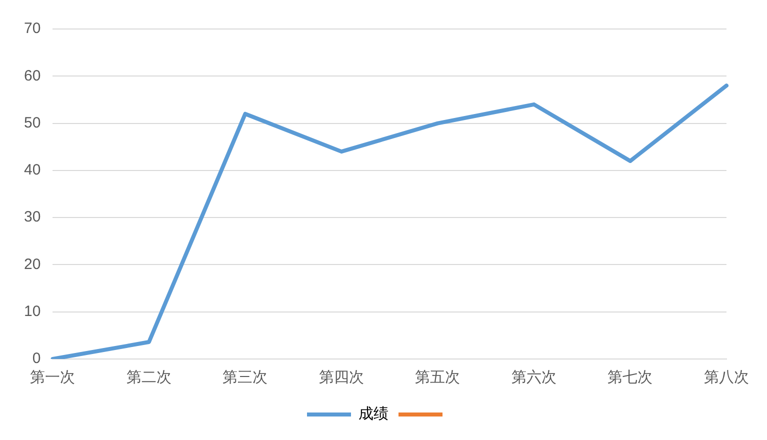 Image resolution: width=767 pixels, height=440 pixels. What do you see at coordinates (726, 377) in the screenshot?
I see `x-tick-label: 第八次` at bounding box center [726, 377].